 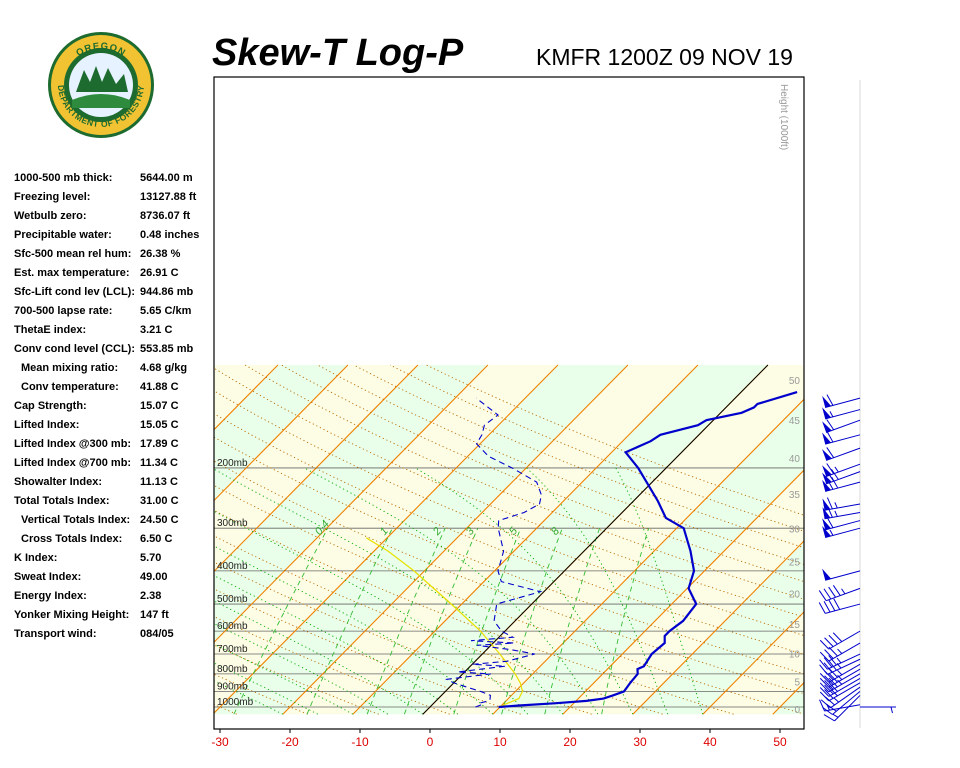 I want to click on wind-barbs, so click(x=857, y=558).